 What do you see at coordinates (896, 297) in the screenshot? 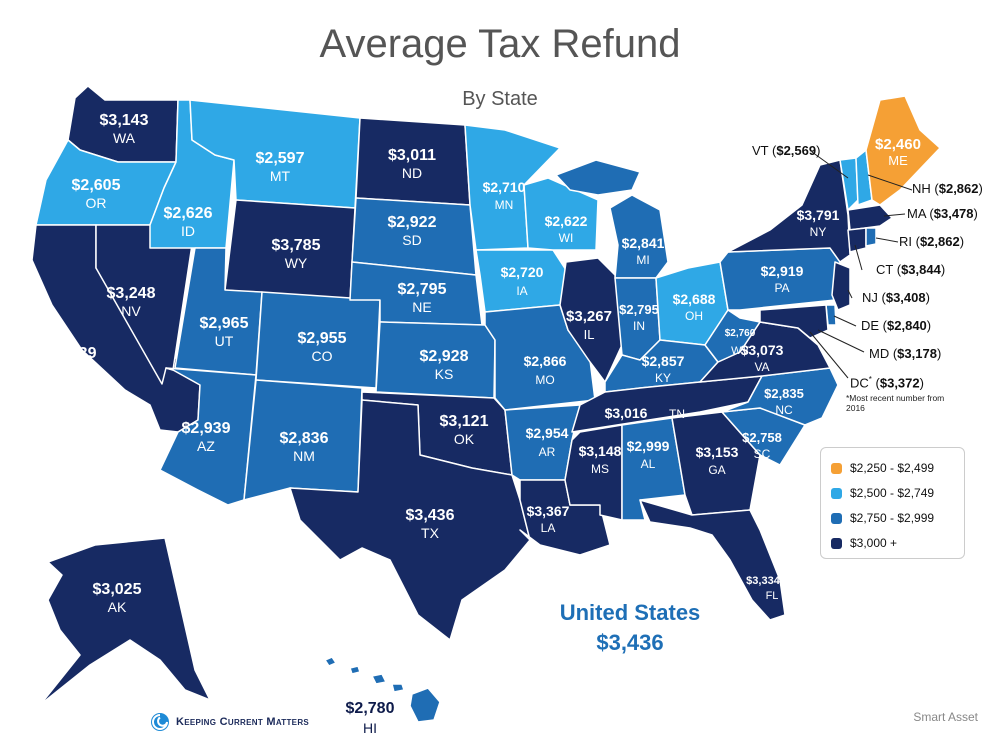
I see `callout-NJ: NJ ($3,408)` at bounding box center [896, 297].